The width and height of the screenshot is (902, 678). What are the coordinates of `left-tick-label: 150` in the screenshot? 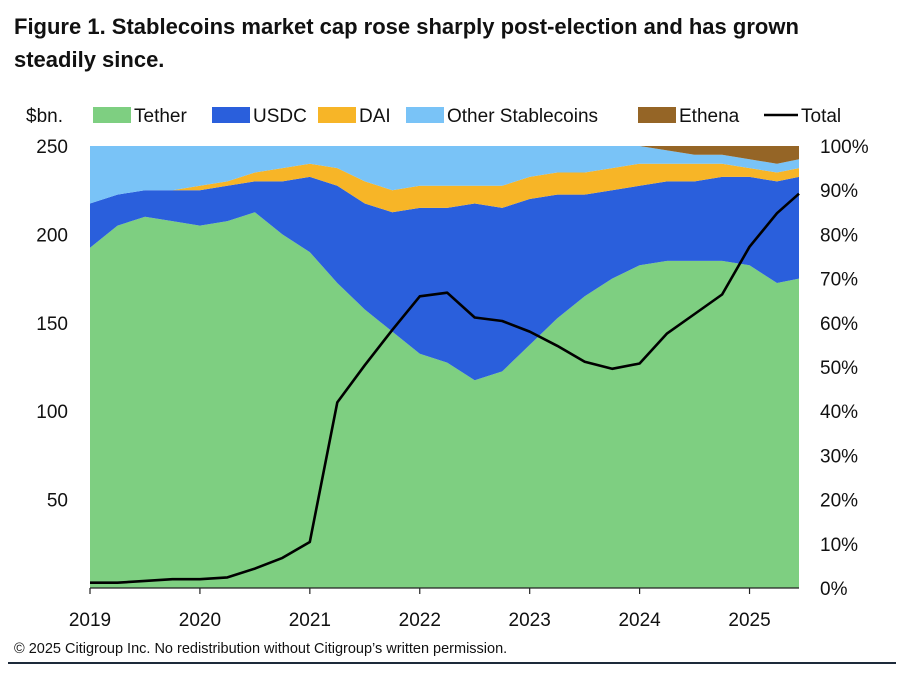 It's located at (52, 324).